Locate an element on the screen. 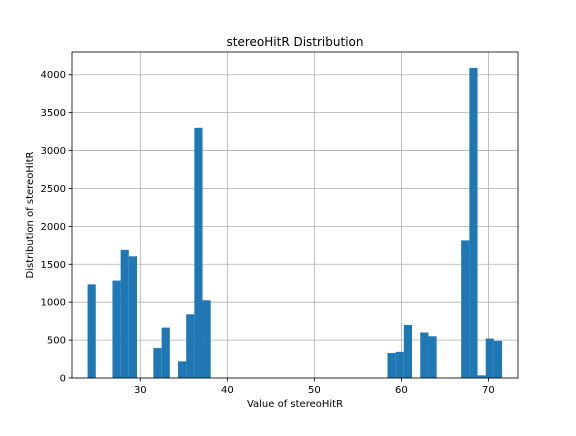 This screenshot has height=436, width=576. y-tick-label: 500 is located at coordinates (56, 341).